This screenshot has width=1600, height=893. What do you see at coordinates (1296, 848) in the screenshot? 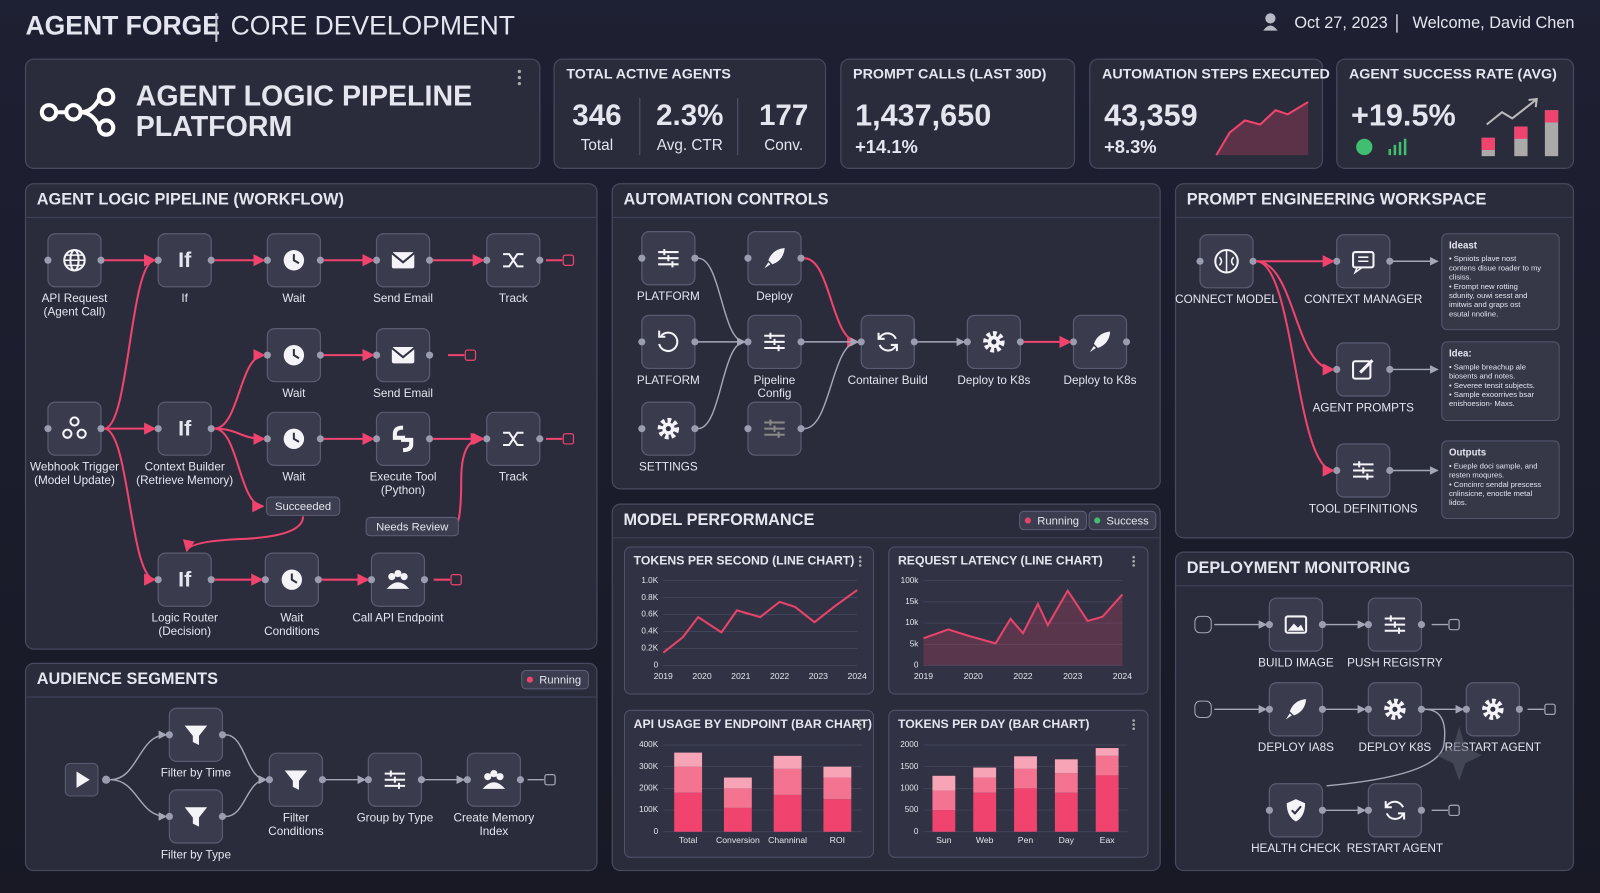
I see `node-label: HEALTH CHECK` at bounding box center [1296, 848].